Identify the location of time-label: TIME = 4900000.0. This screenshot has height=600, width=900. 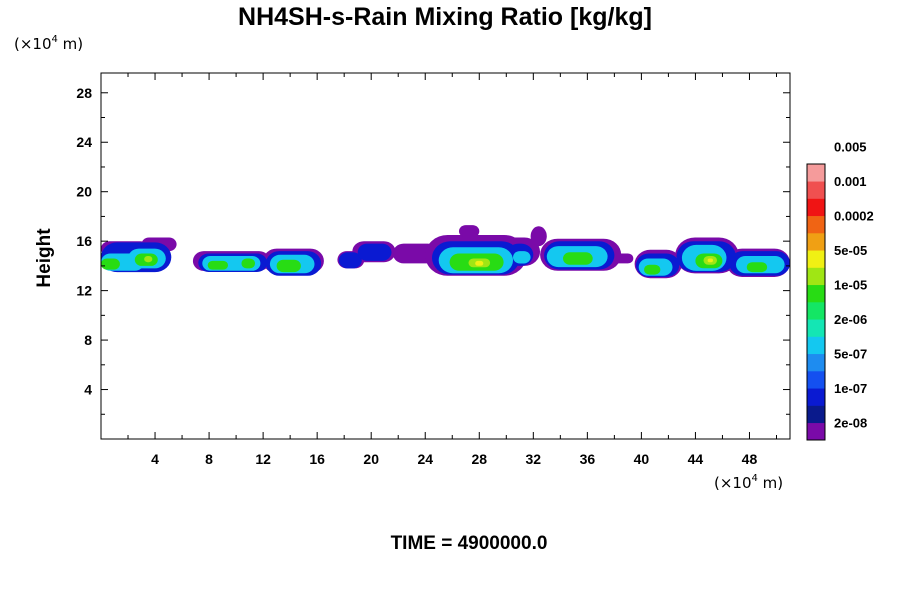
(469, 543).